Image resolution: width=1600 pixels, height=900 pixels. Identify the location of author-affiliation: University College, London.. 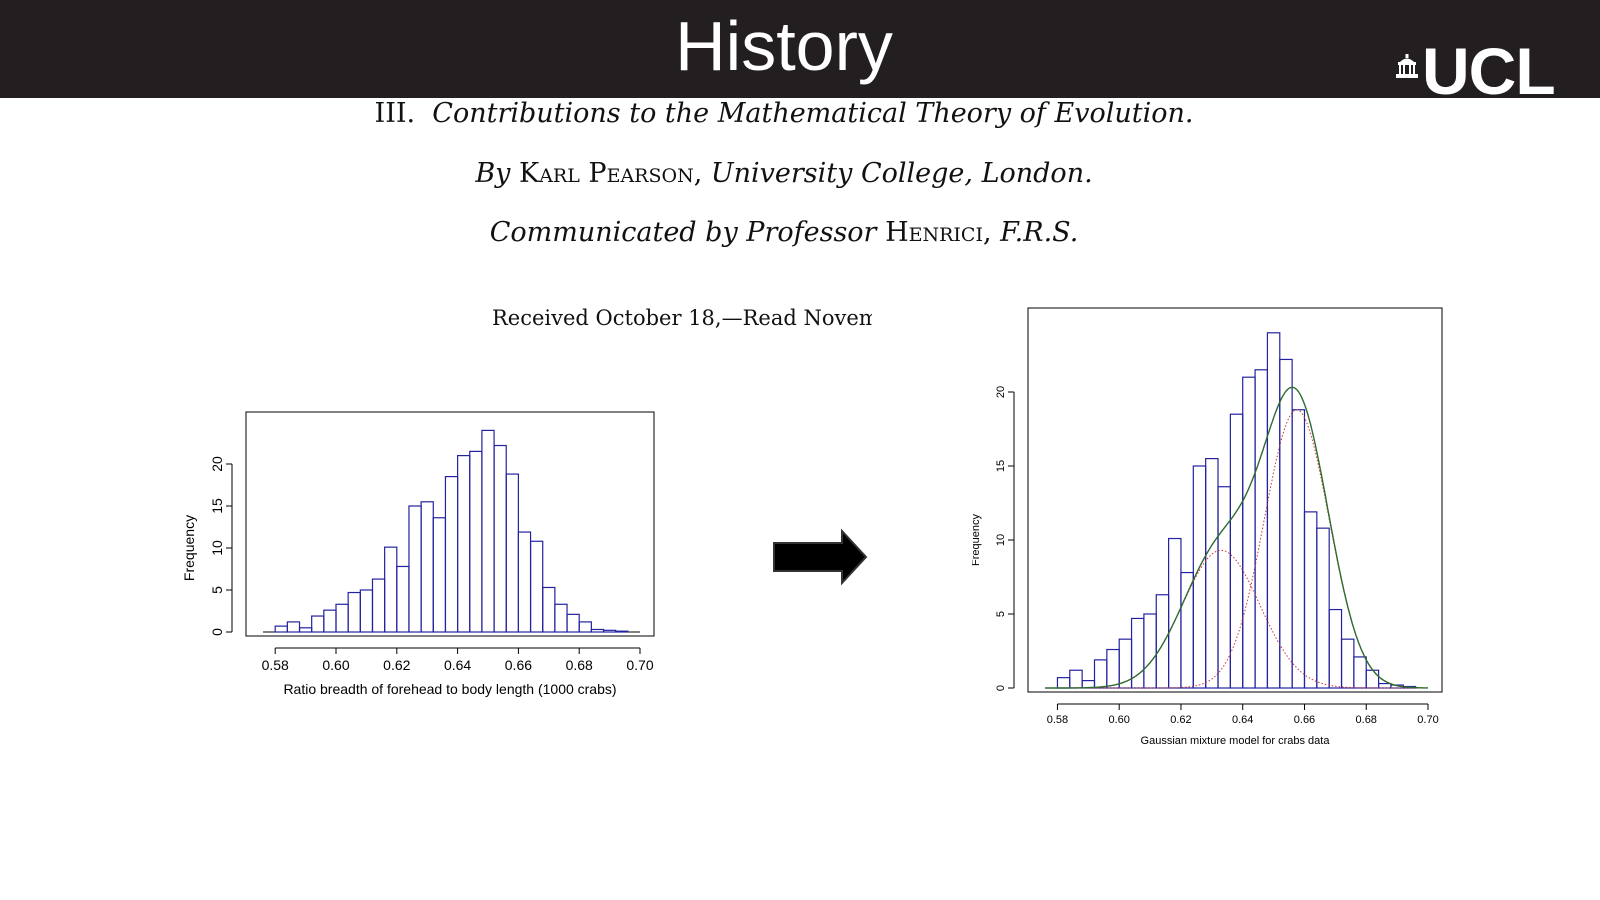
(901, 173).